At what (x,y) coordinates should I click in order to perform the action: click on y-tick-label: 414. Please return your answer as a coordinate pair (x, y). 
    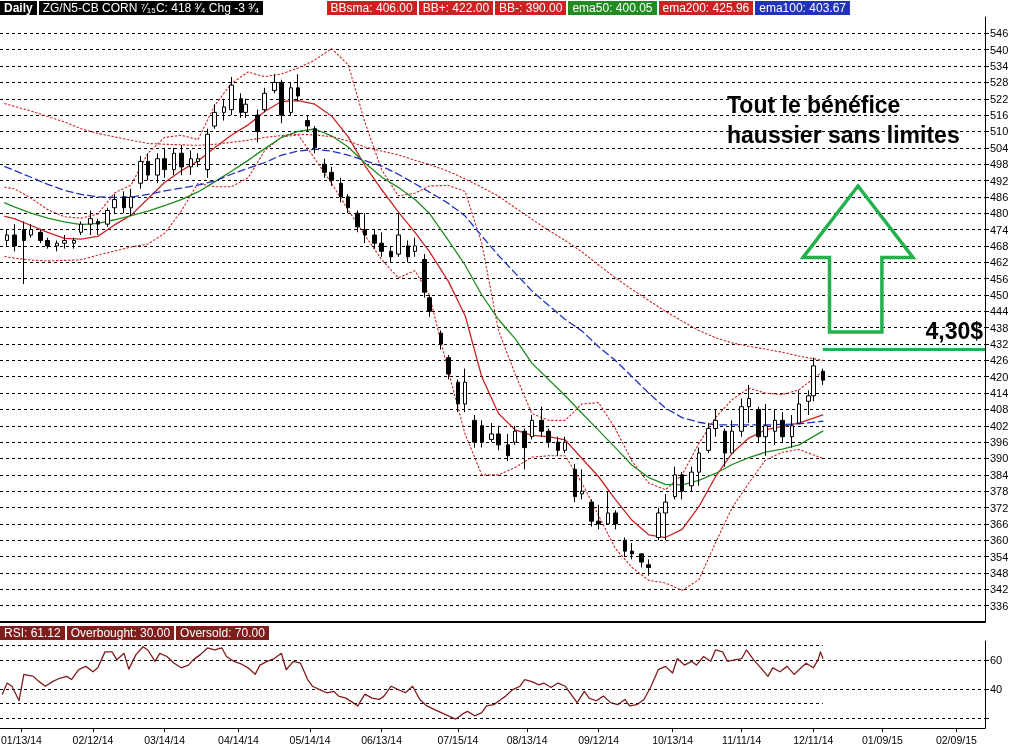
    Looking at the image, I should click on (999, 393).